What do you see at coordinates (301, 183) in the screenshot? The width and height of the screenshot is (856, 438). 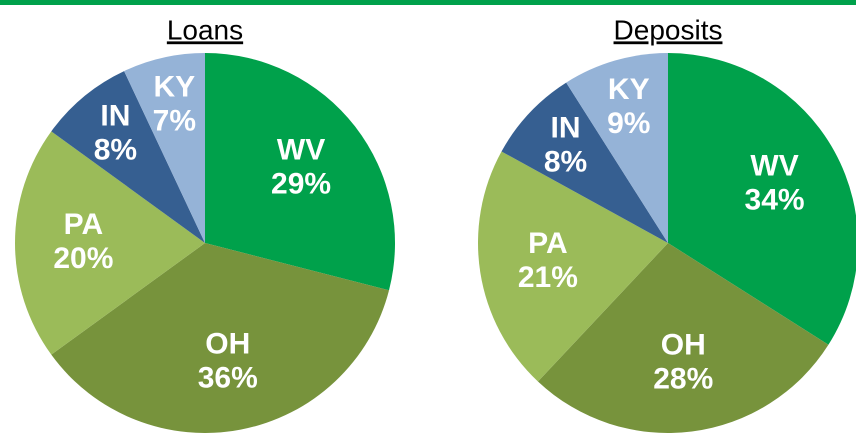 I see `slice-value: 29%` at bounding box center [301, 183].